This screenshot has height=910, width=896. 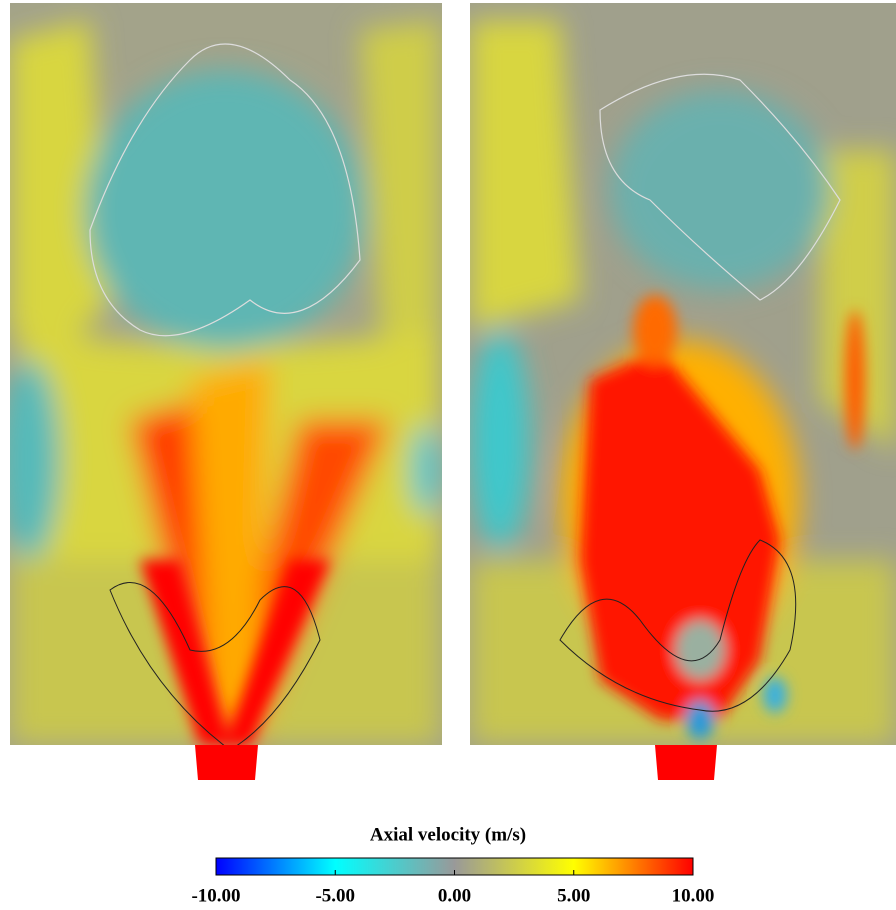 What do you see at coordinates (573, 895) in the screenshot?
I see `colorbar-tick-label: 5.00` at bounding box center [573, 895].